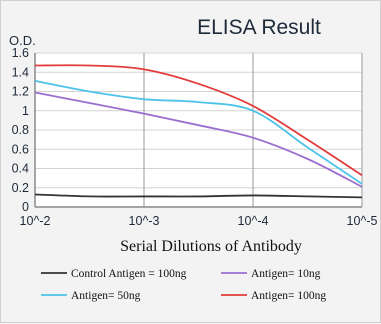 The width and height of the screenshot is (381, 324). I want to click on y-tick-label: 0.8, so click(20, 130).